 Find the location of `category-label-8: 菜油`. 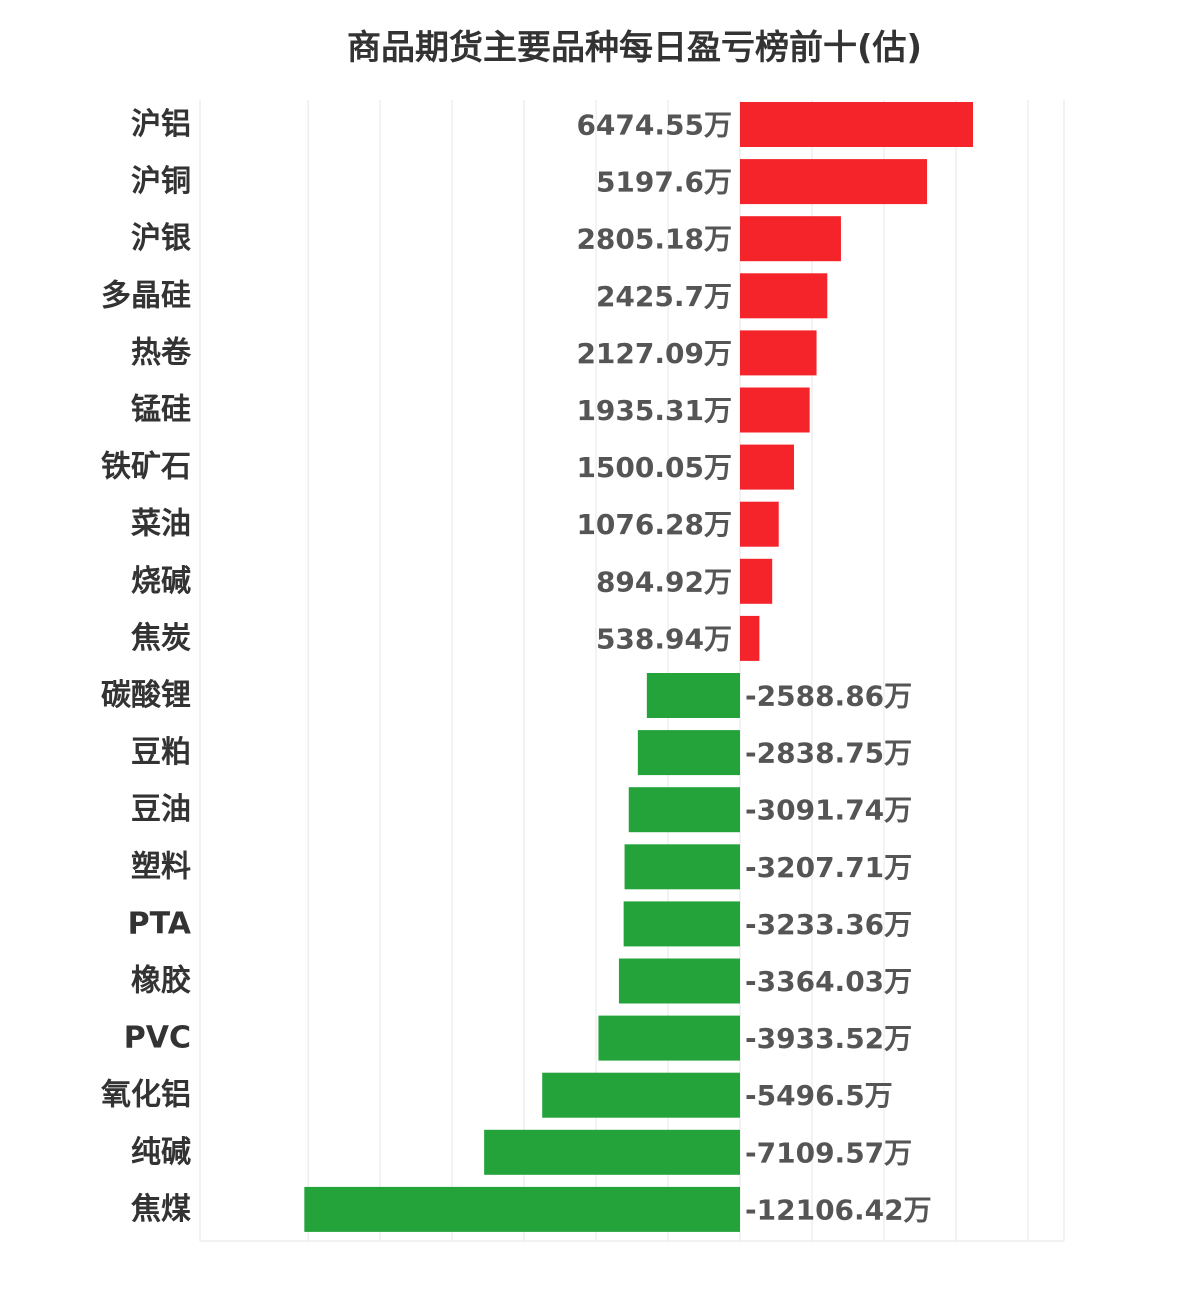

category-label-8: 菜油 is located at coordinates (161, 524).